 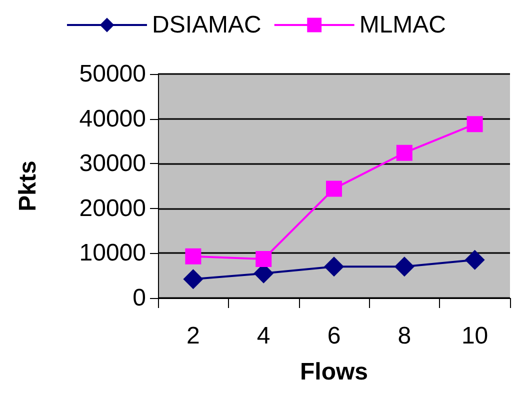 What do you see at coordinates (112, 253) in the screenshot?
I see `y-tick-label: 10000` at bounding box center [112, 253].